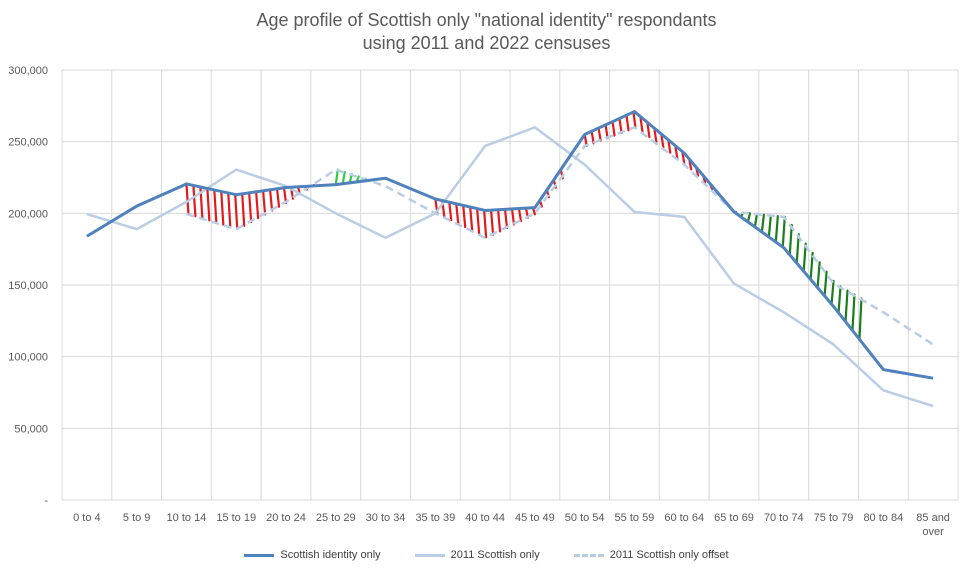 This screenshot has height=579, width=973. I want to click on x-tick-label: 25 to 29, so click(336, 518).